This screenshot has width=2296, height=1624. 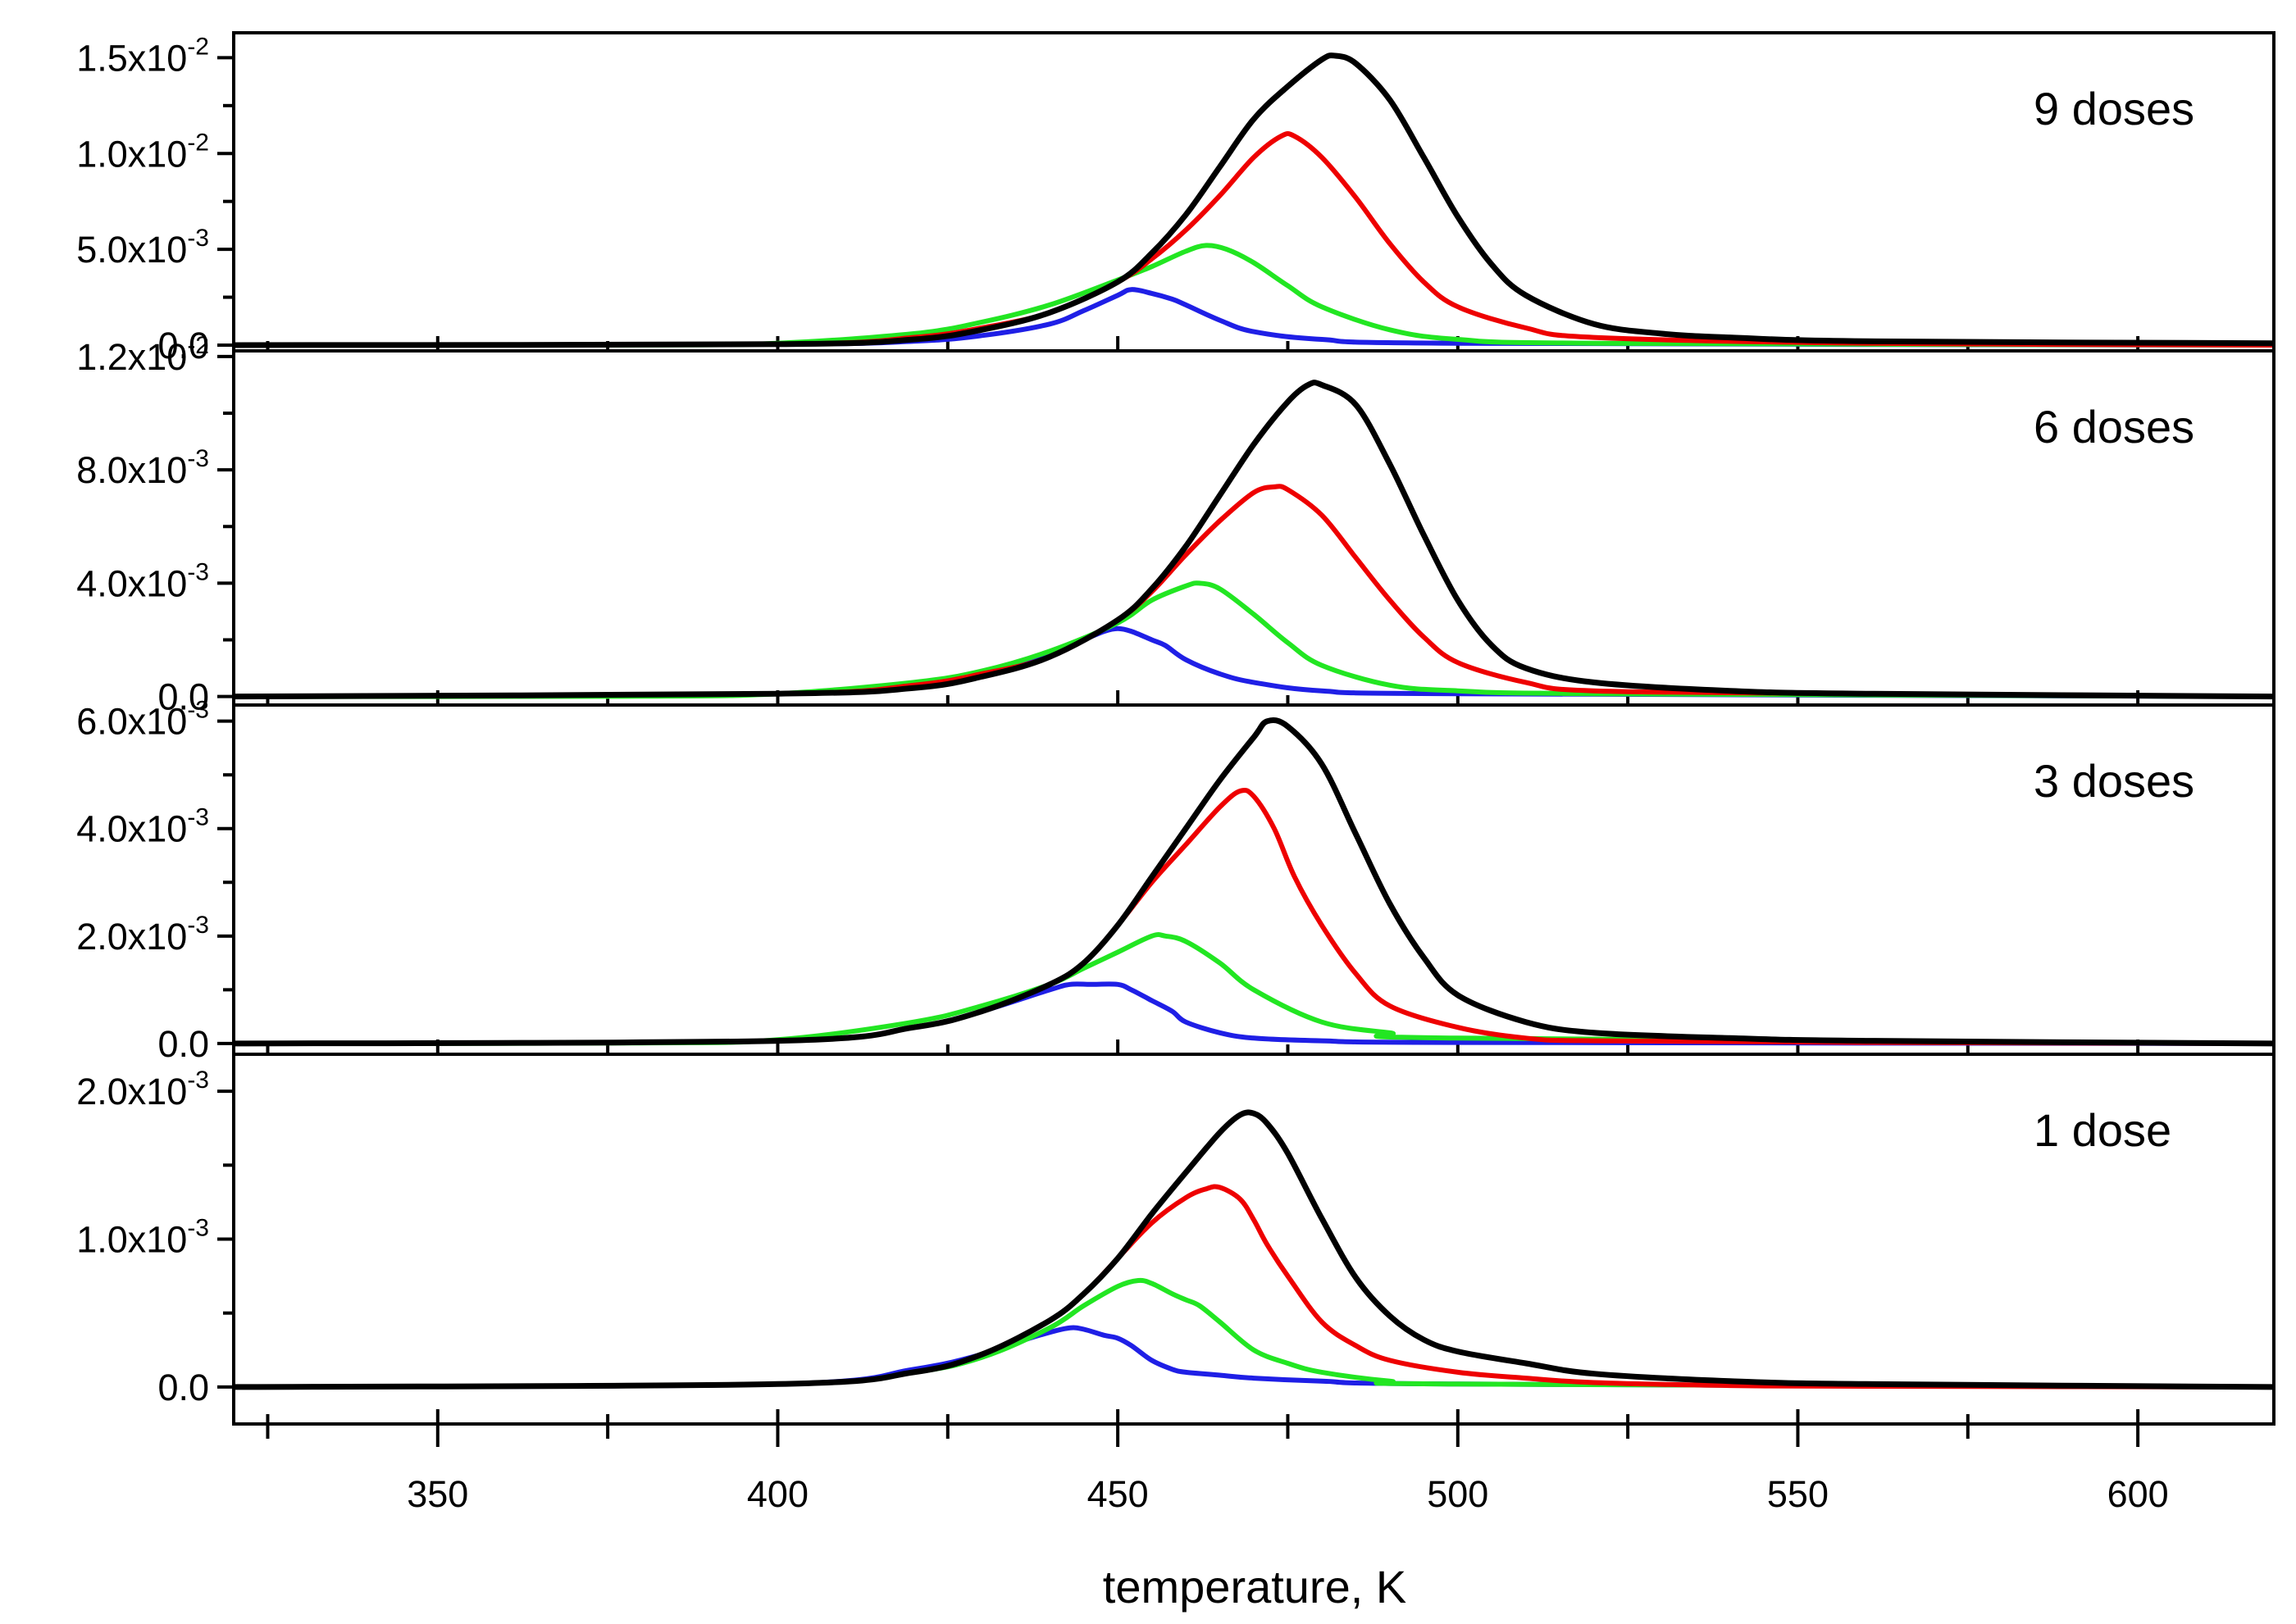 What do you see at coordinates (2102, 1130) in the screenshot?
I see `panel-label: 1 dose` at bounding box center [2102, 1130].